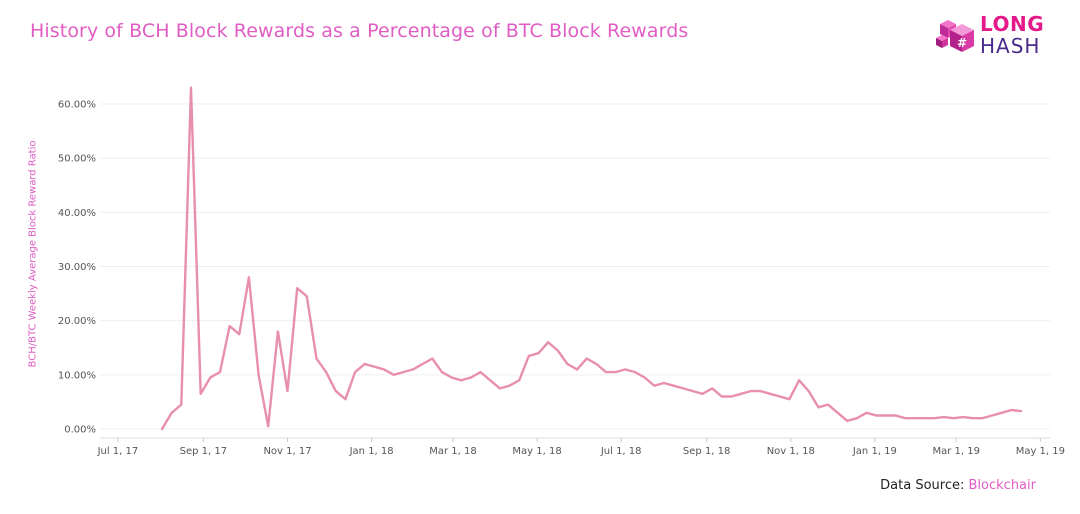 This screenshot has height=514, width=1080. Describe the element at coordinates (77, 375) in the screenshot. I see `y-tick-label: 10.00%` at that location.